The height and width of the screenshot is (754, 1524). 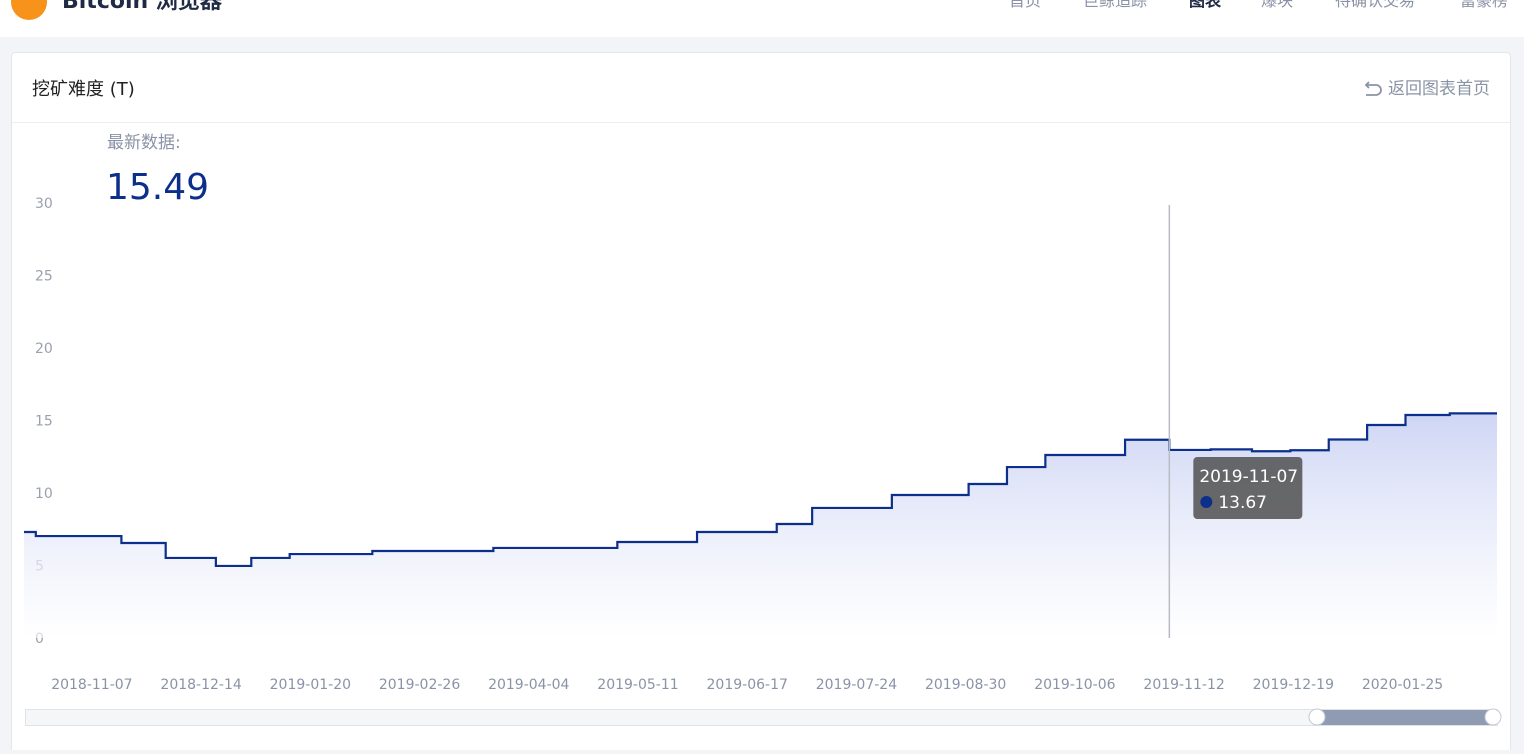 I want to click on x-tick-label: 2019-12-19, so click(x=1293, y=685).